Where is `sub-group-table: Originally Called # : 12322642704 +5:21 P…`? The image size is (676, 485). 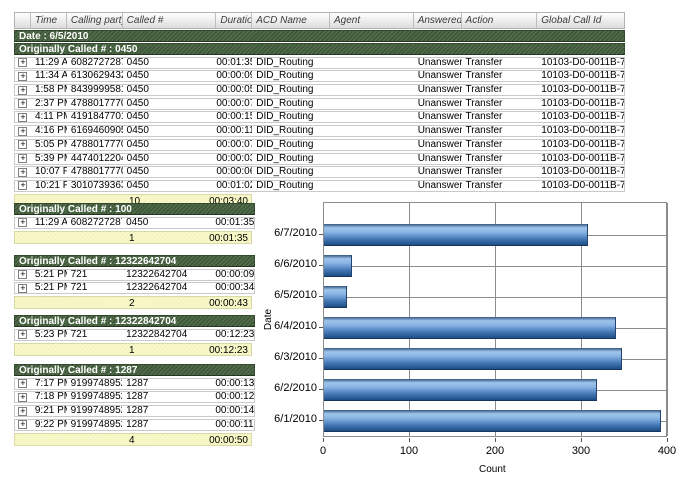 sub-group-table: Originally Called # : 12322642704 +5:21 P… is located at coordinates (134, 282).